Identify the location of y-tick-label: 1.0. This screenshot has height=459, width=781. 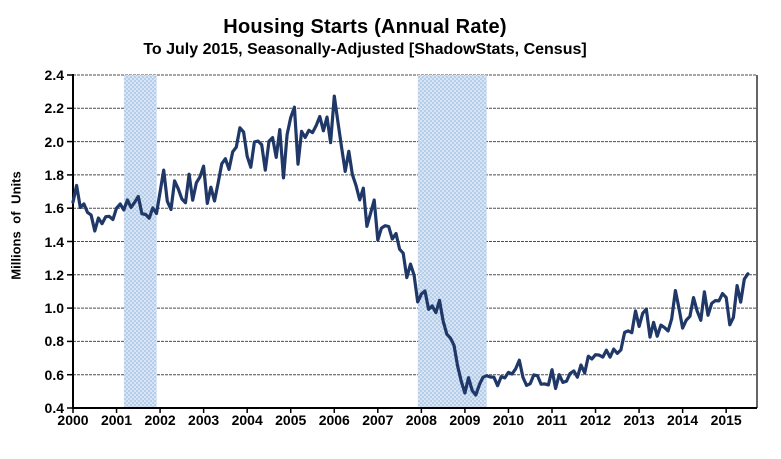
(54, 308).